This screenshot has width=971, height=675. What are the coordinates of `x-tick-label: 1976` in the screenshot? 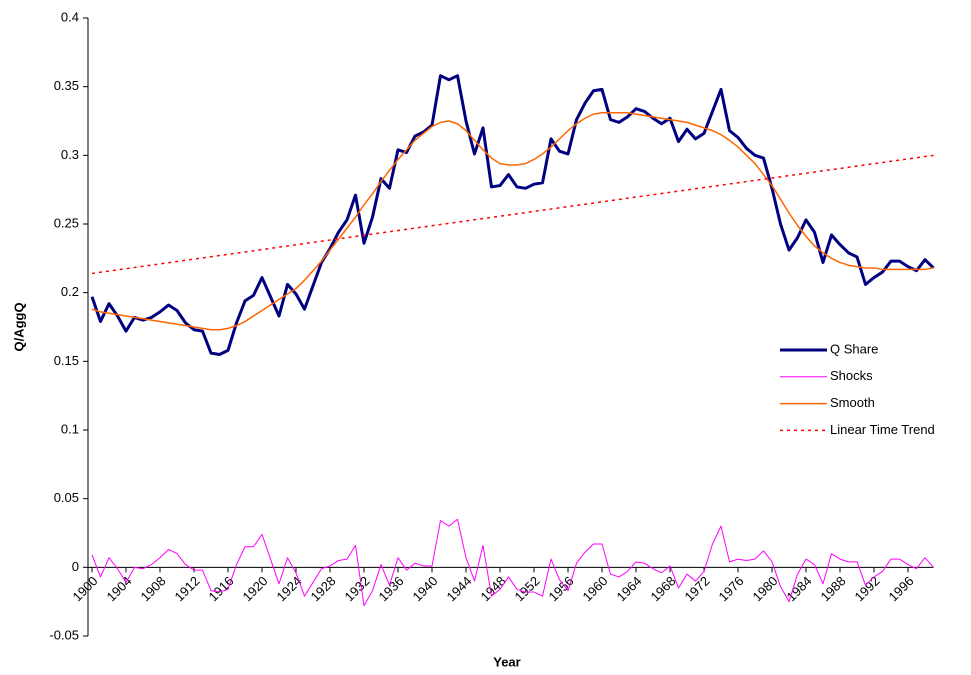 It's located at (730, 588).